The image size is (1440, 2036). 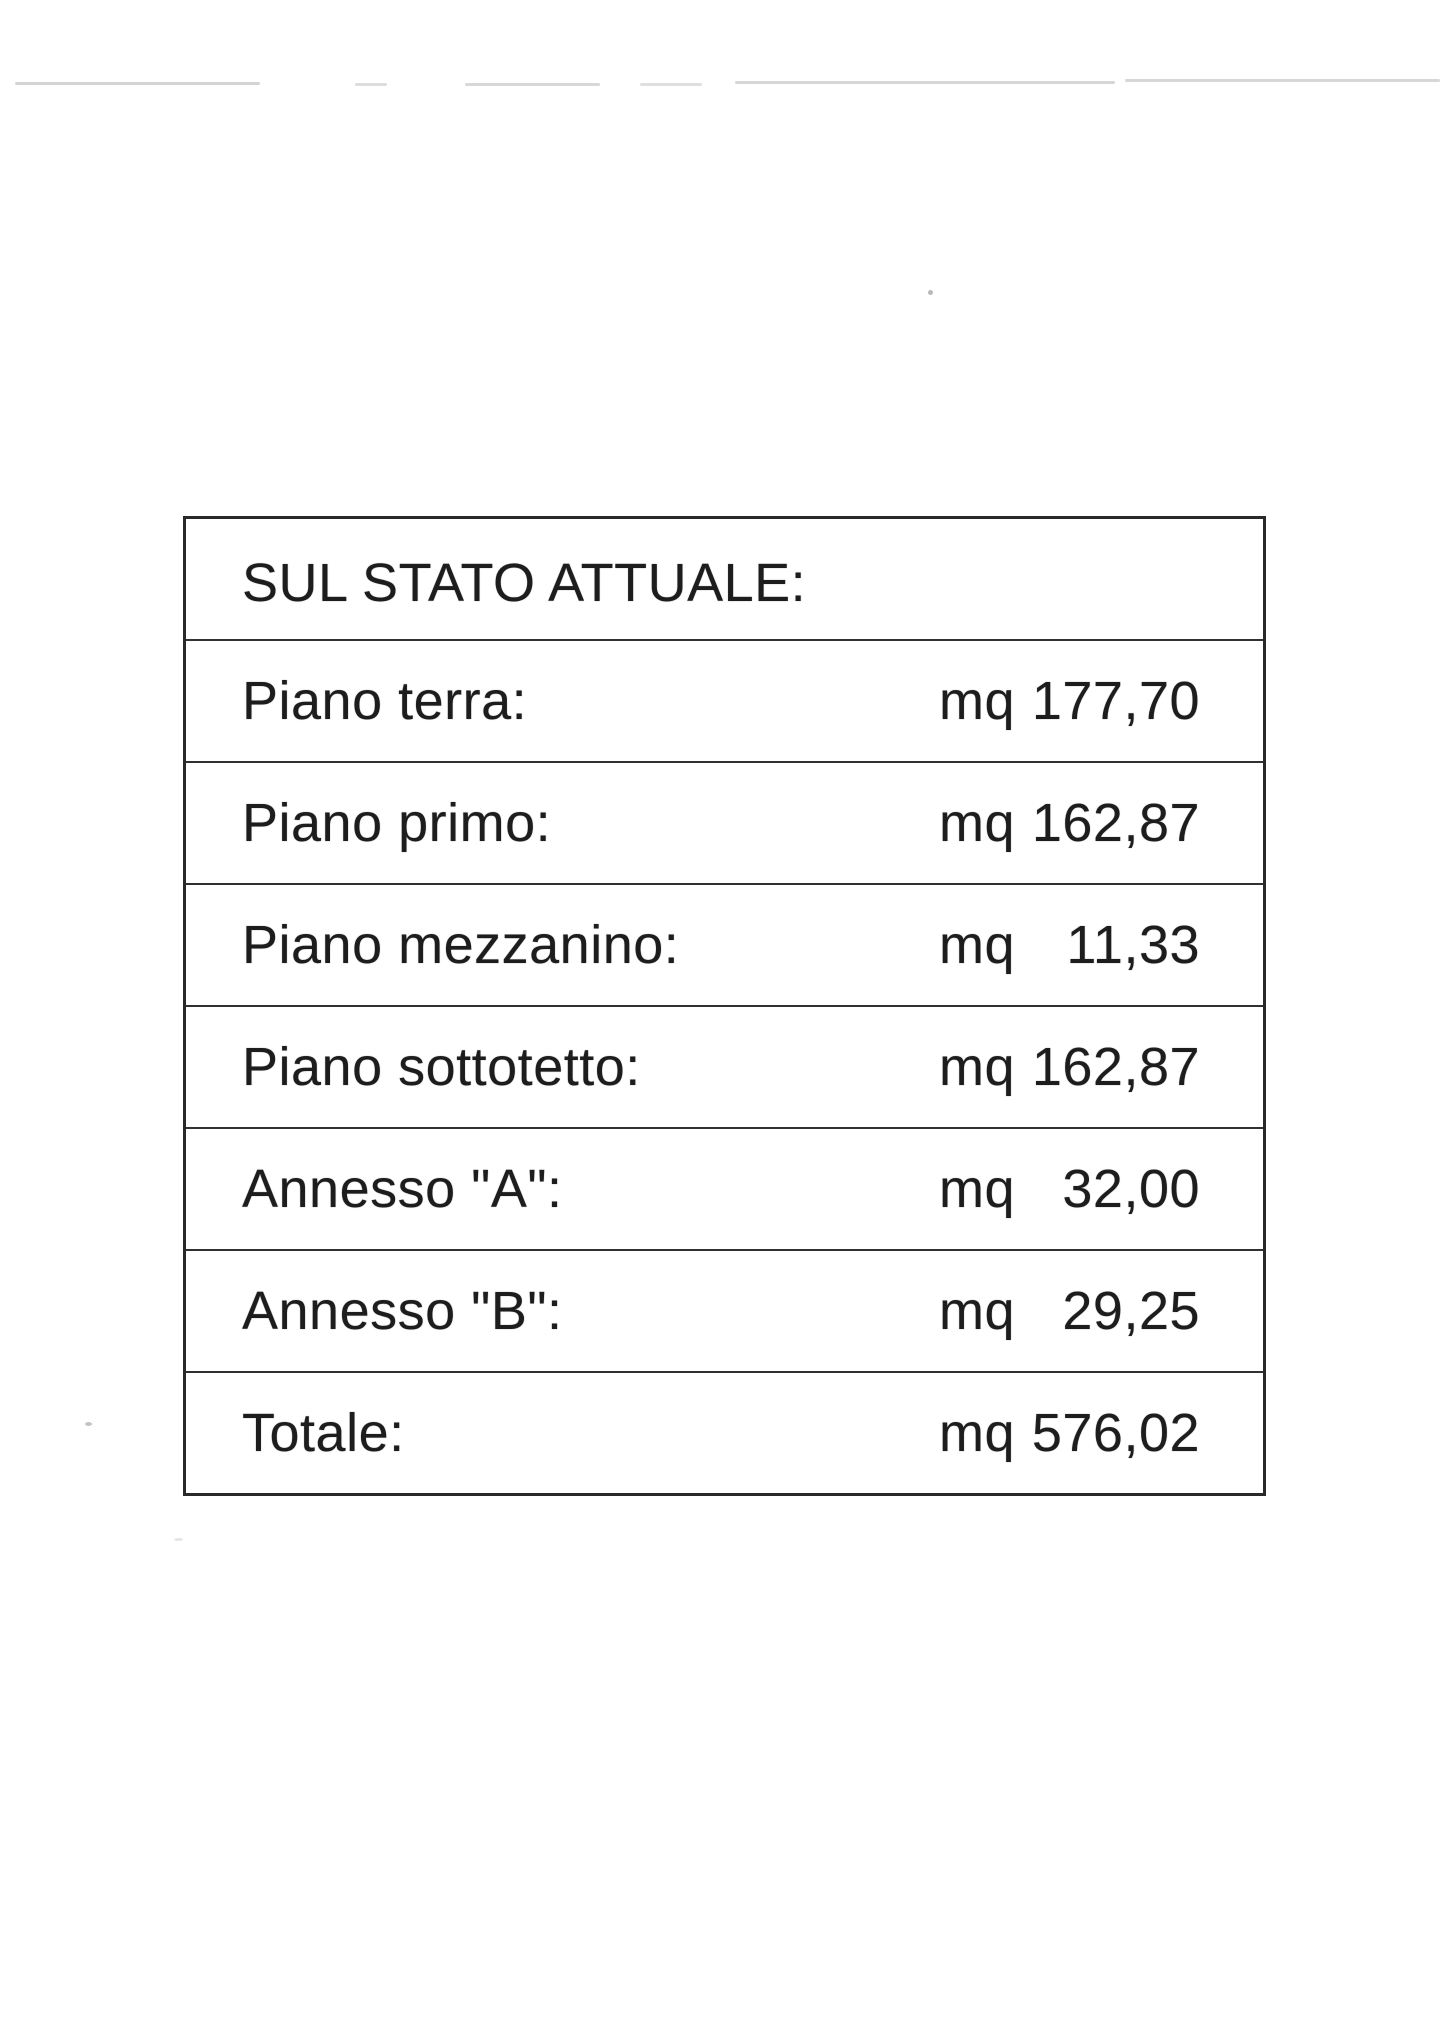 I want to click on table-row-total: Totale: mq 576,02, so click(x=724, y=1432).